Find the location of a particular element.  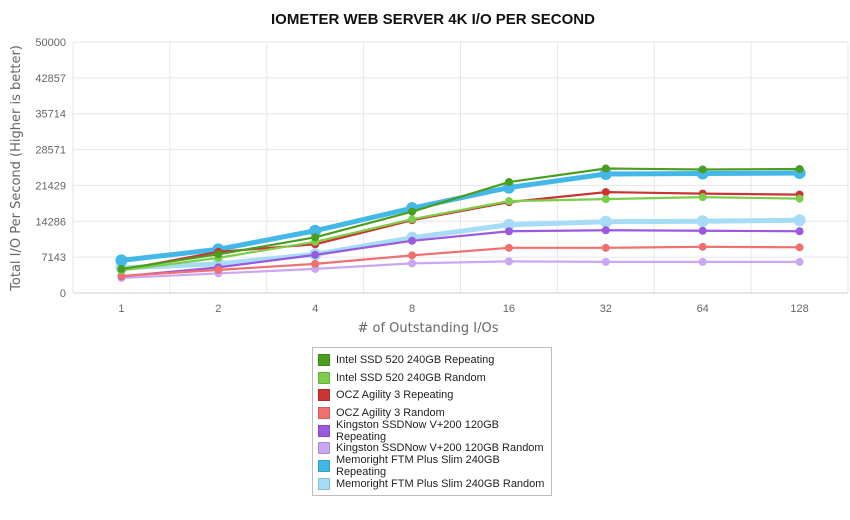

x-tick-label: 16 is located at coordinates (509, 309).